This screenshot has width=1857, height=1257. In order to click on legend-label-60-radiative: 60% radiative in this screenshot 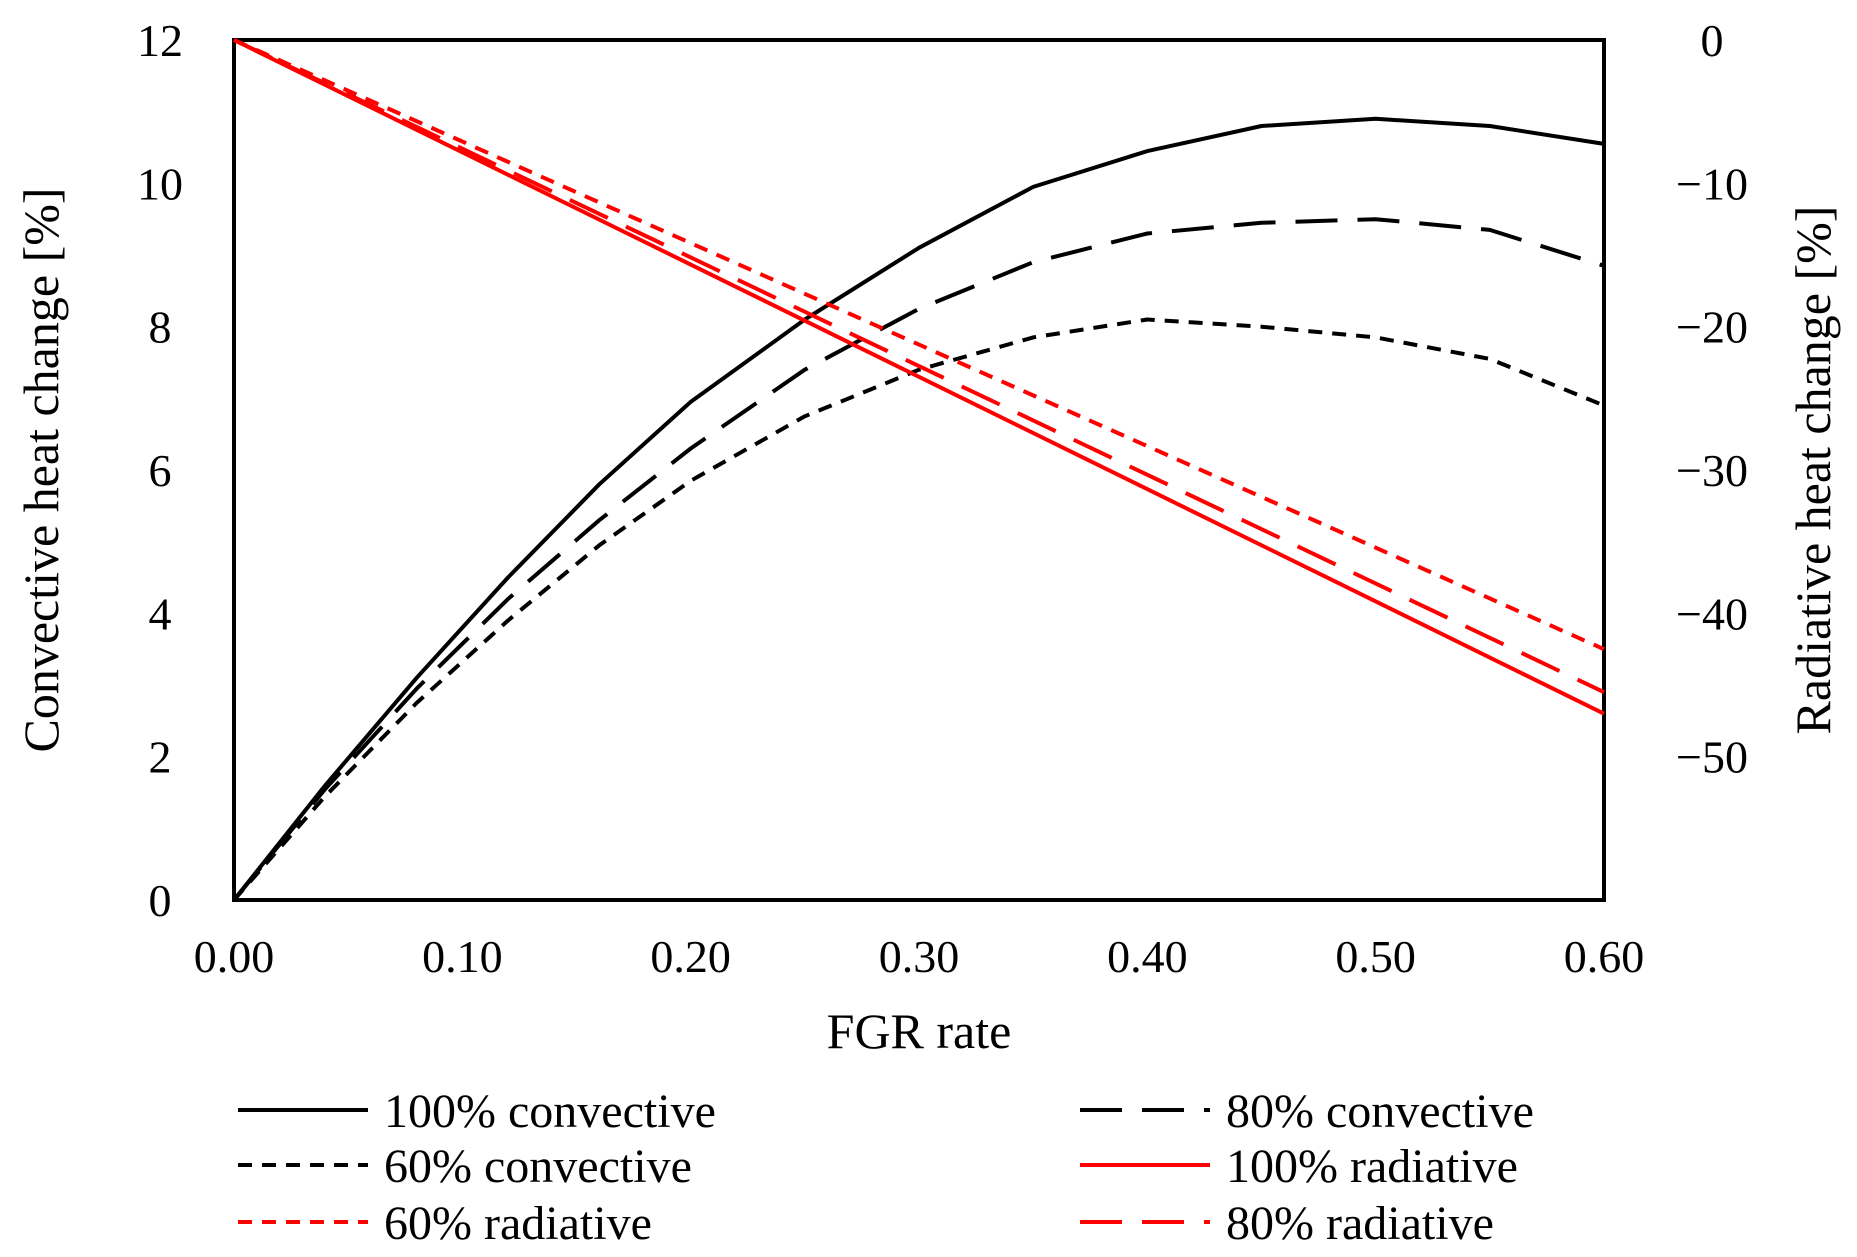, I will do `click(518, 1223)`.